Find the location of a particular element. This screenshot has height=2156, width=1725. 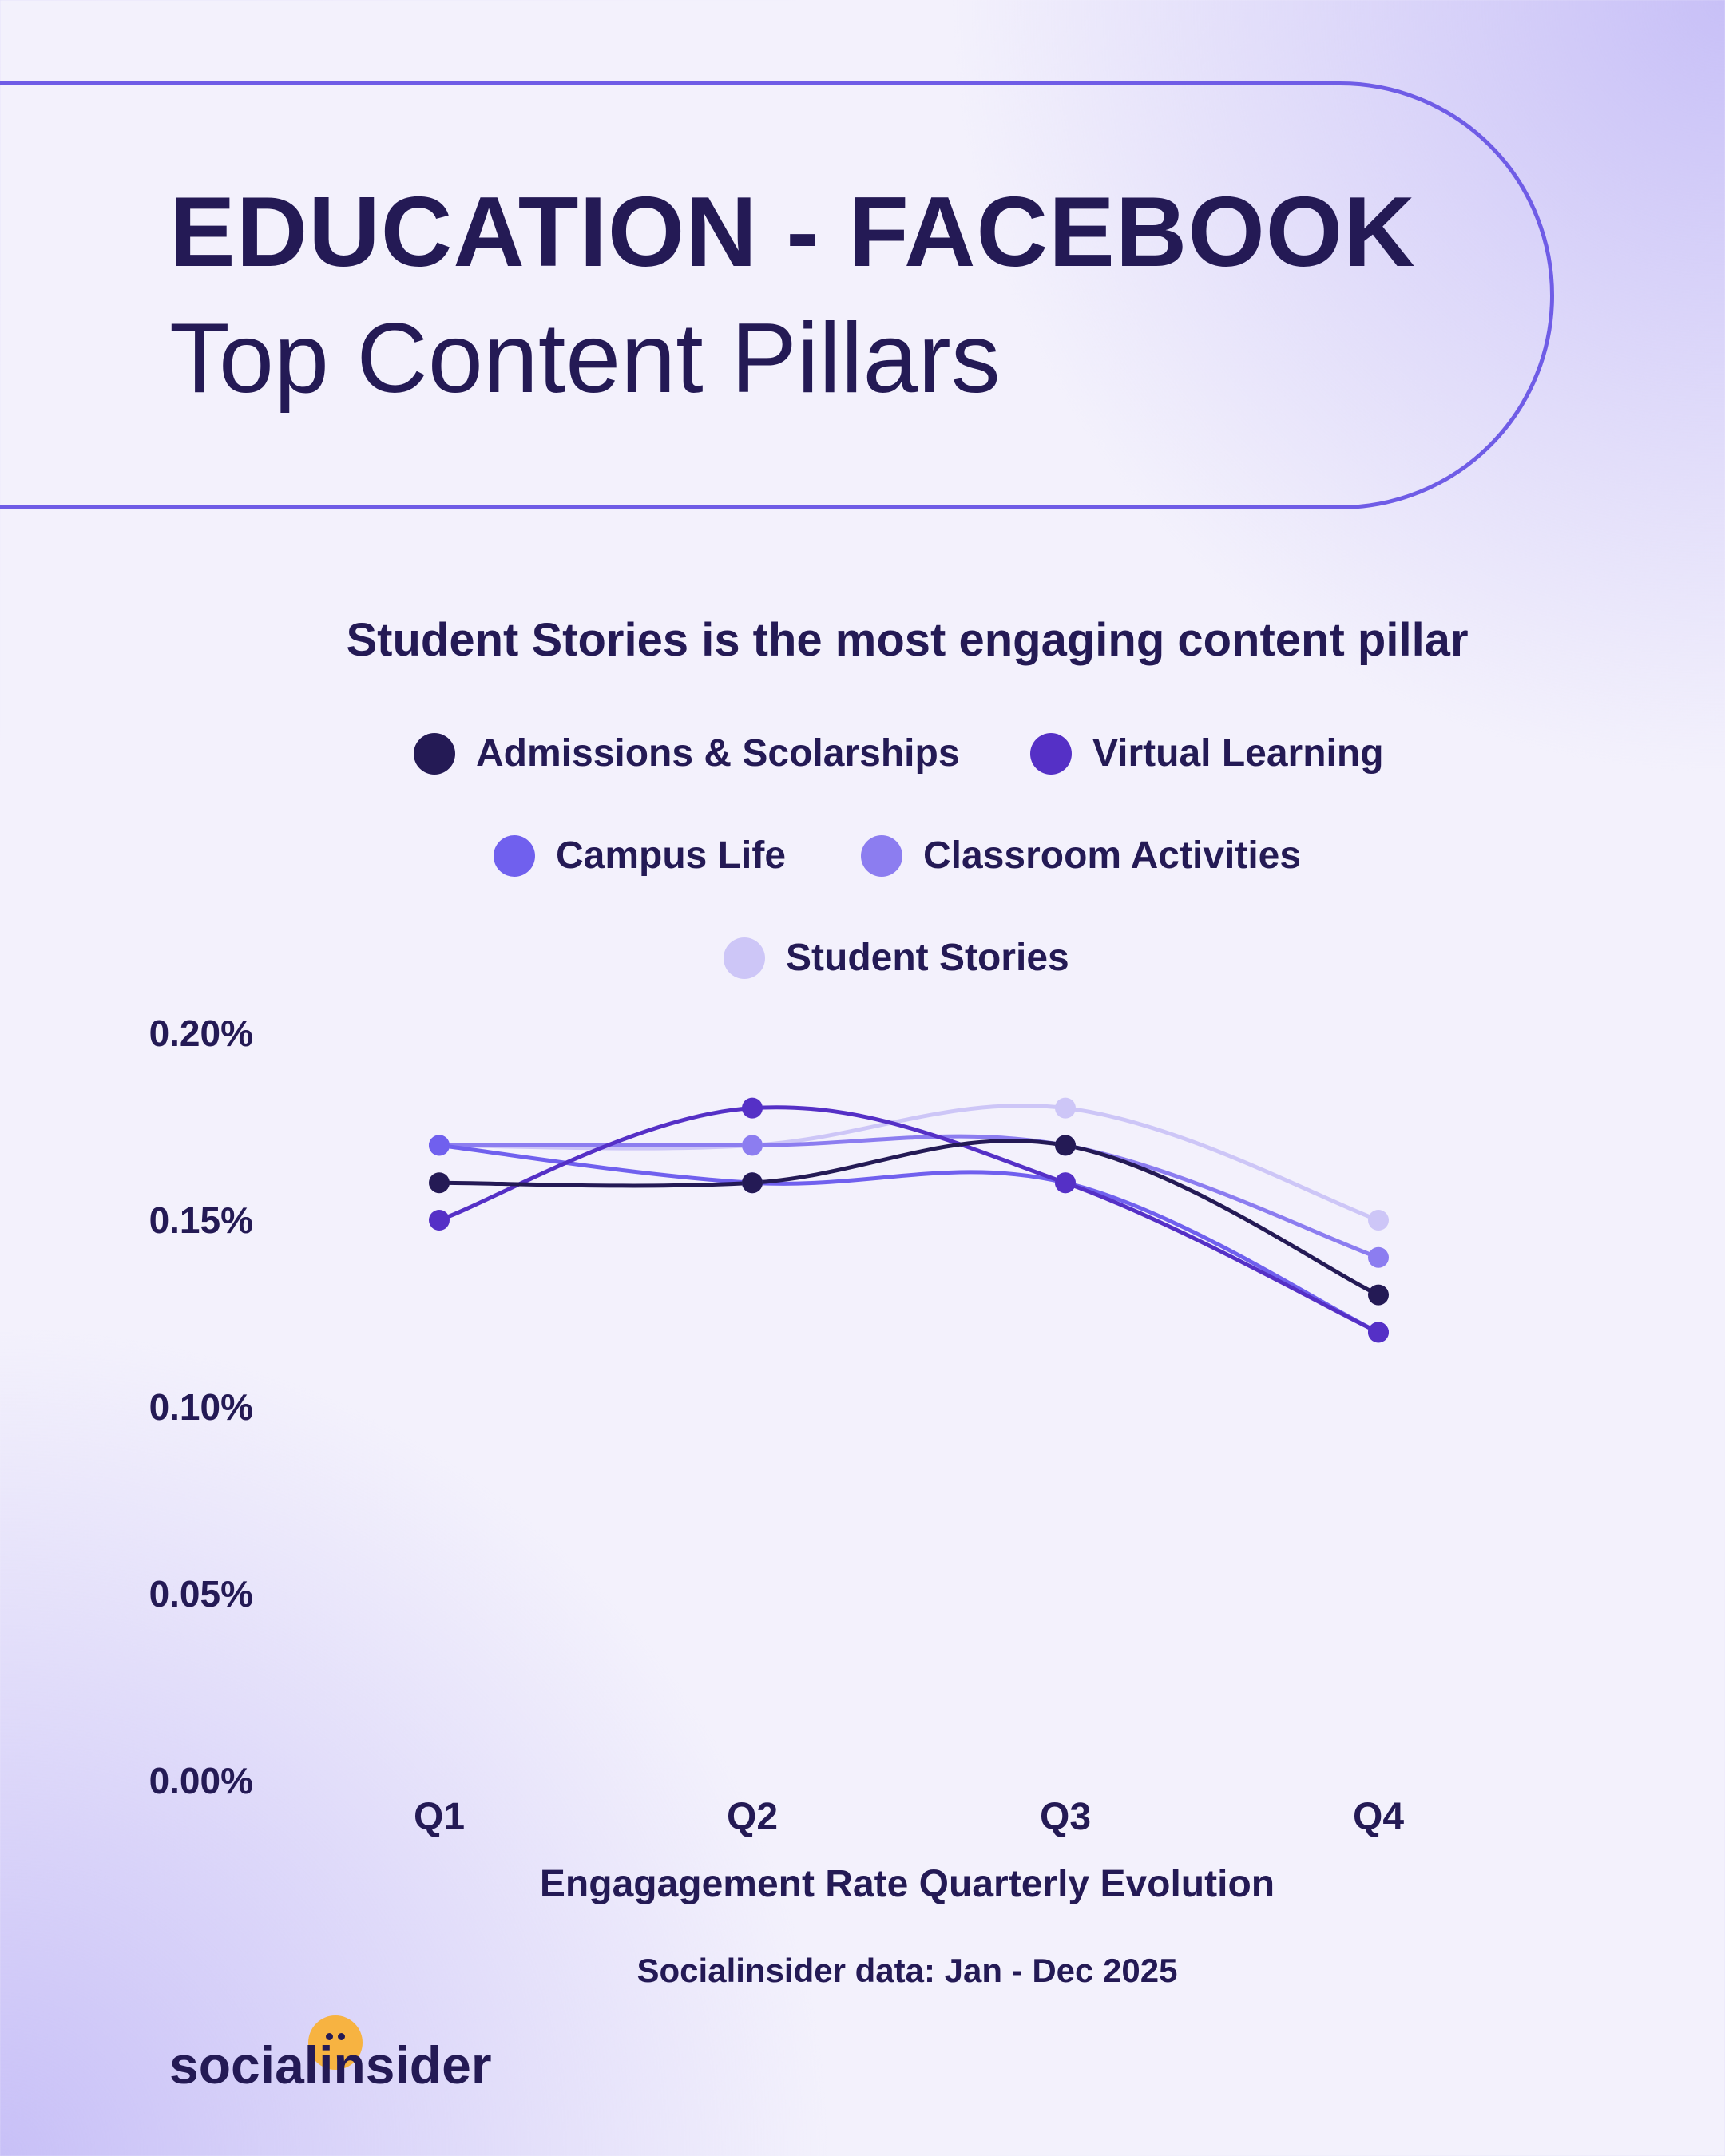

legend-dot-campus-life is located at coordinates (515, 855).